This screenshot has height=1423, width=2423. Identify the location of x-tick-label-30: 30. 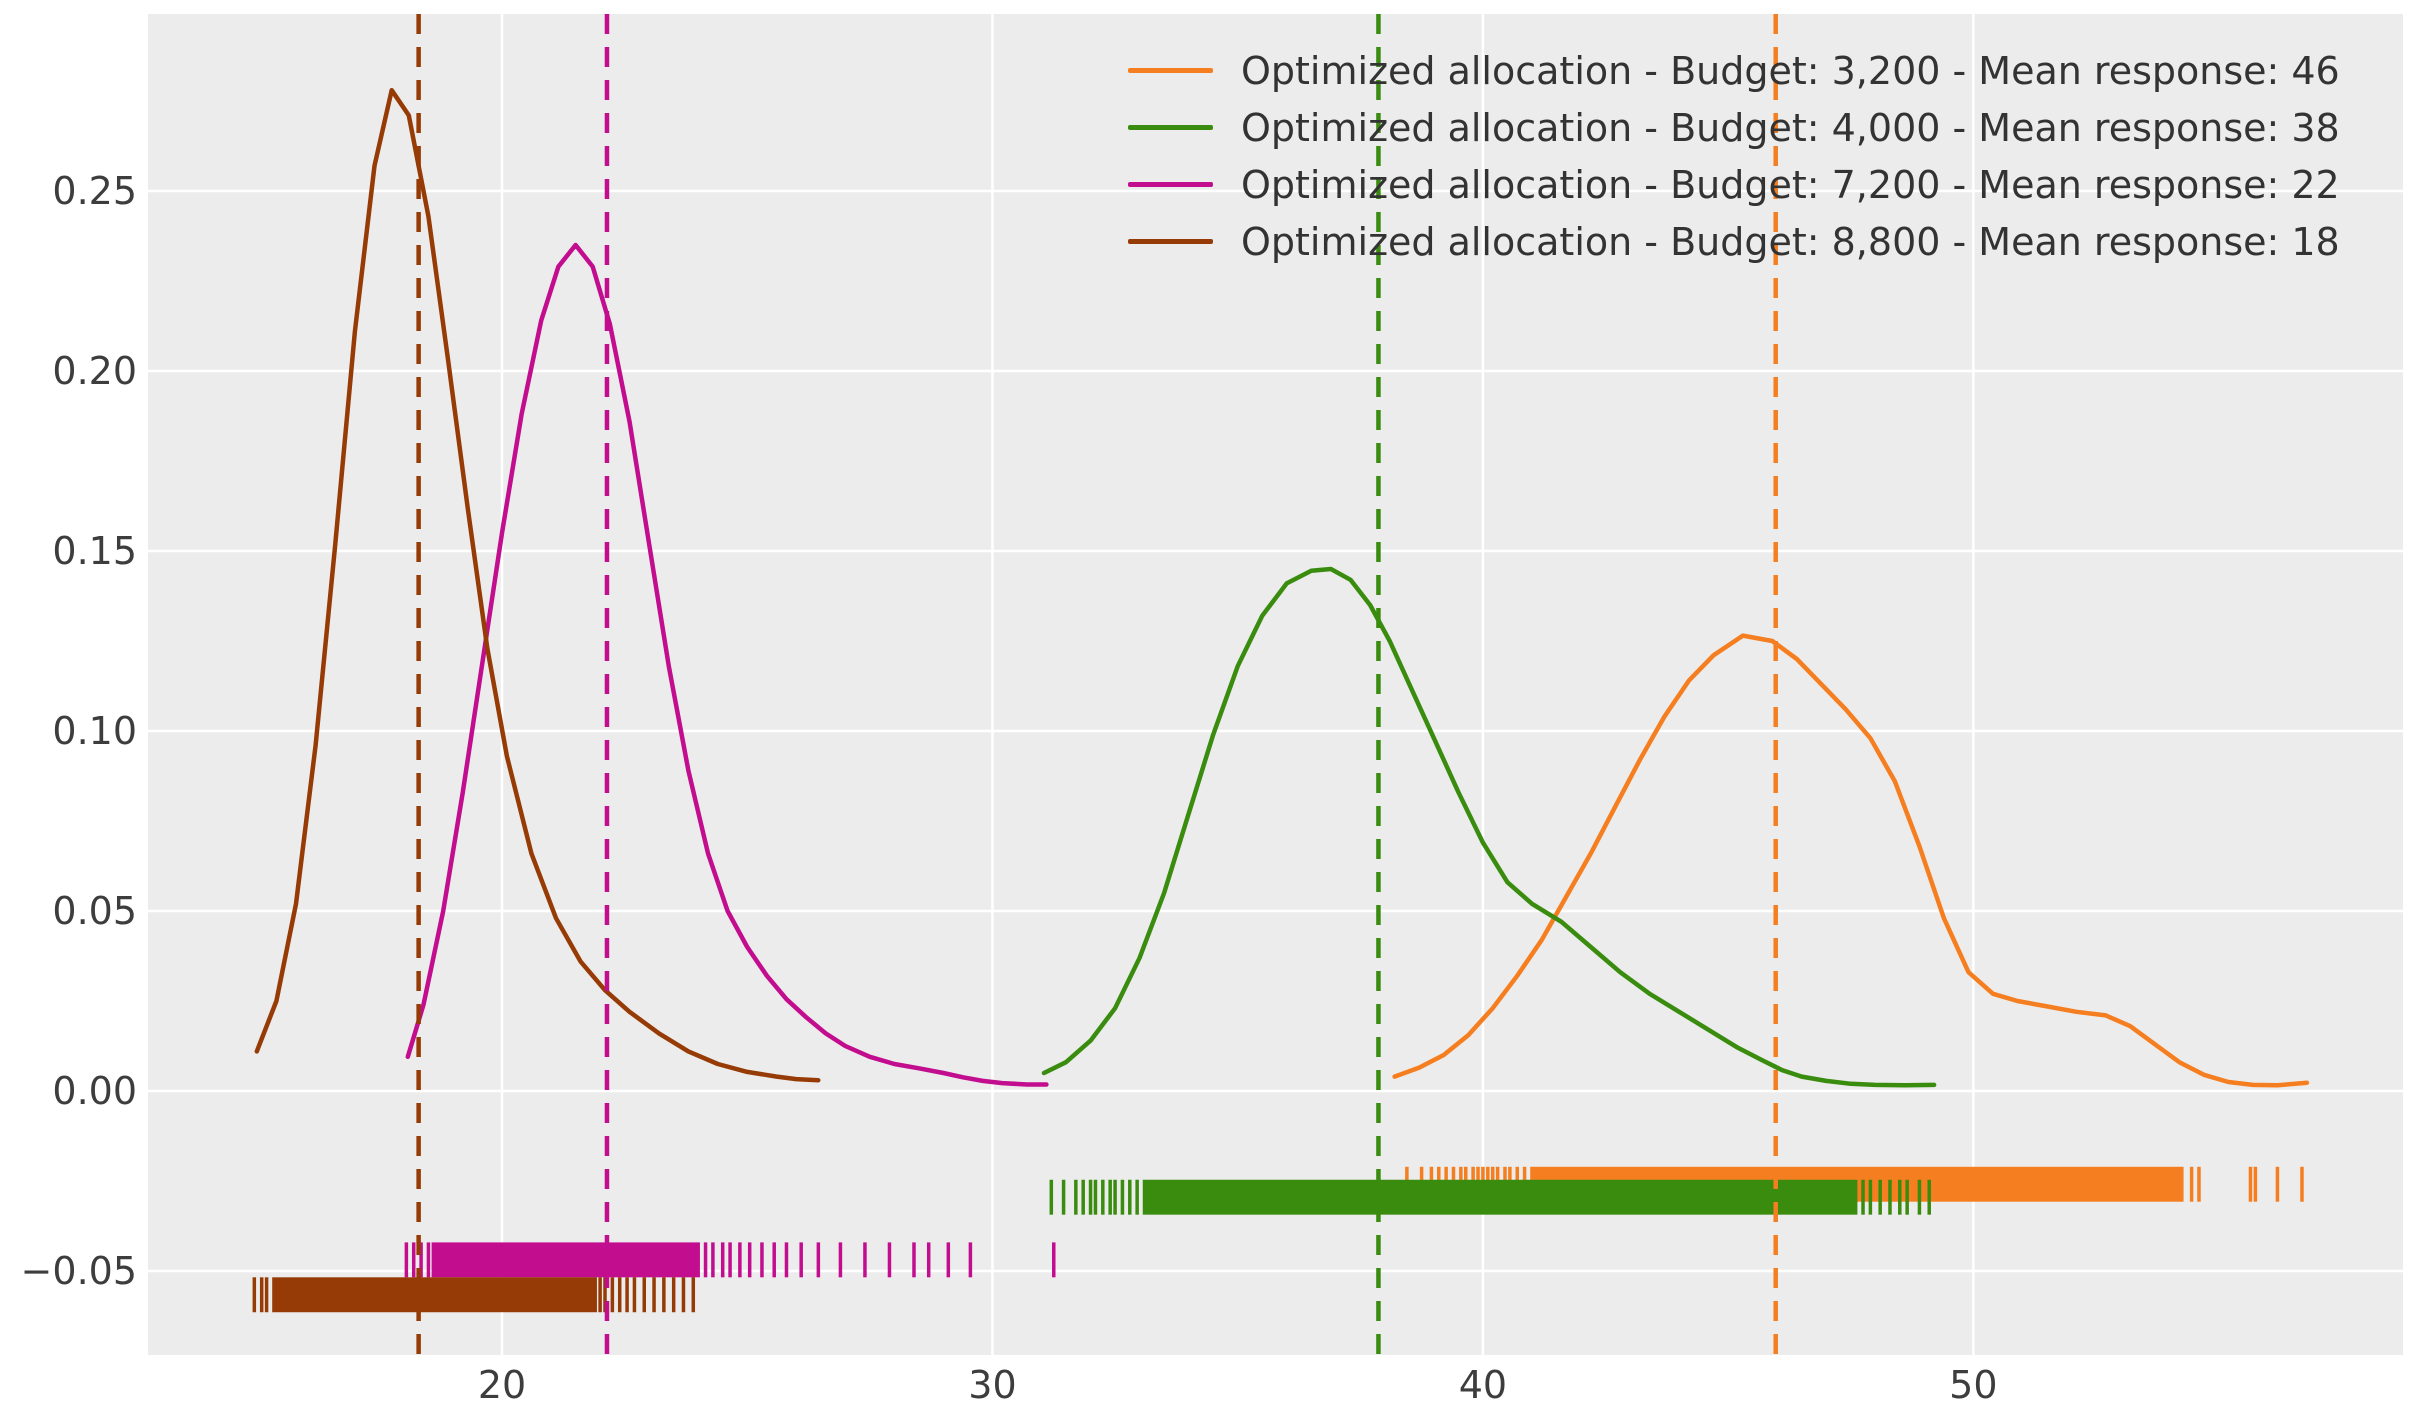
(992, 1385).